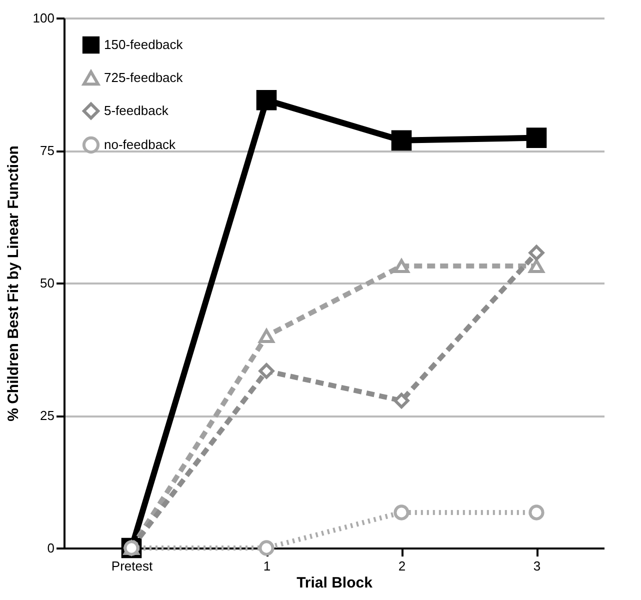 This screenshot has height=600, width=641. Describe the element at coordinates (267, 566) in the screenshot. I see `x-tick-label: 1` at that location.